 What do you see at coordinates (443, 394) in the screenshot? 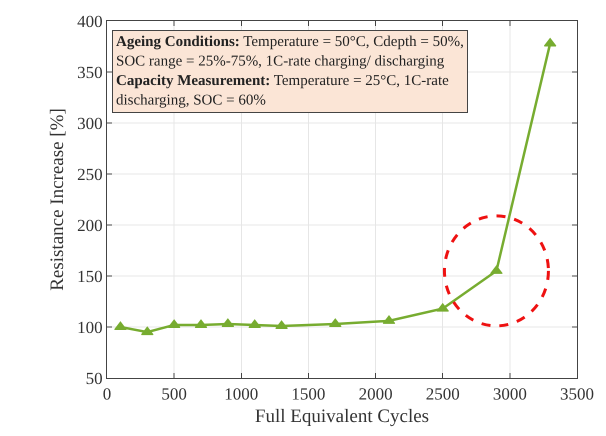
I see `x-tick-label: 2500` at bounding box center [443, 394].